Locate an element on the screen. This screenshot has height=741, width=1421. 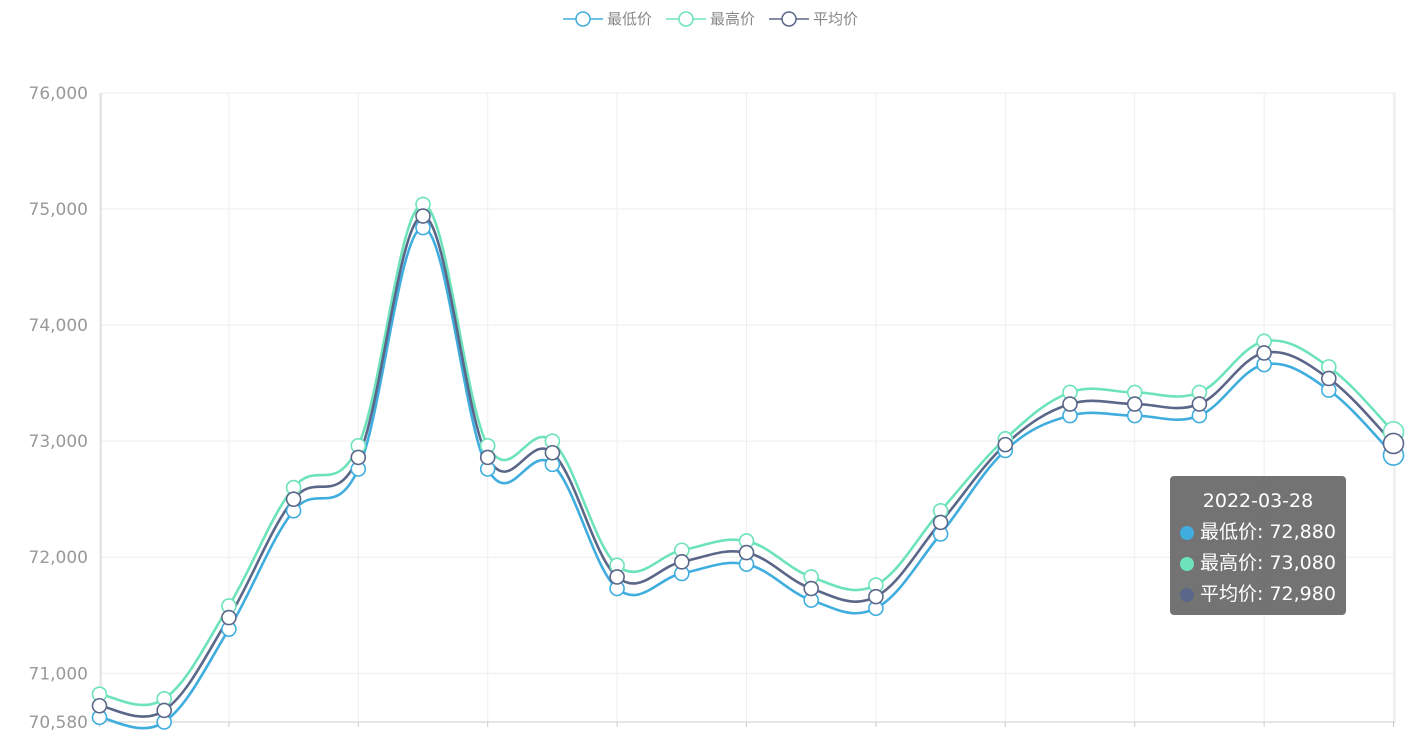
legend-label-min: 最低价 is located at coordinates (629, 19).